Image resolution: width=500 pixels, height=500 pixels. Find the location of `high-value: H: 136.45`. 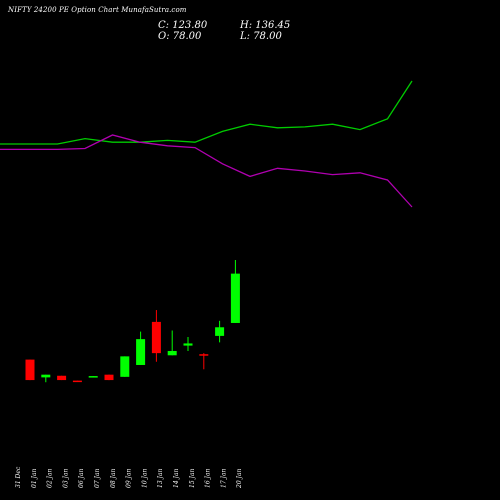

high-value: H: 136.45 is located at coordinates (265, 25).